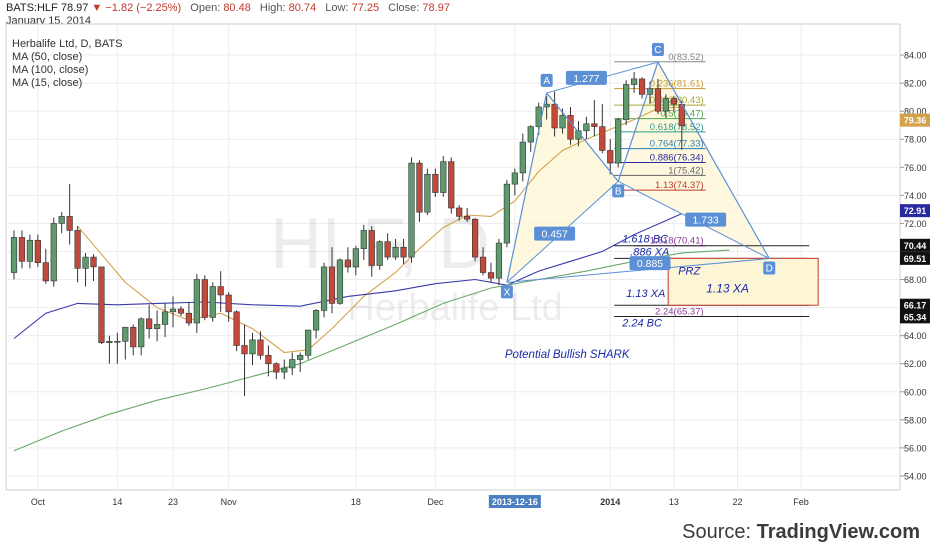 Image resolution: width=932 pixels, height=550 pixels. I want to click on pattern-point-label: B, so click(618, 191).